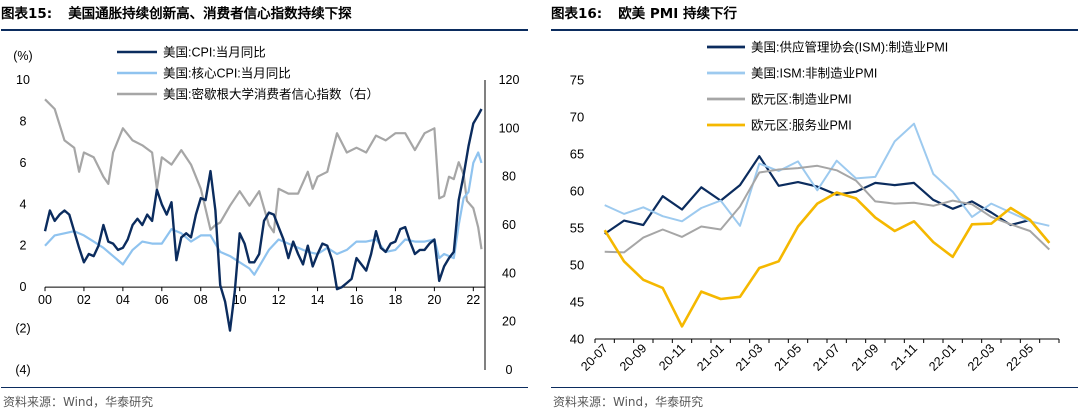 Image resolution: width=1080 pixels, height=413 pixels. Describe the element at coordinates (23, 163) in the screenshot. I see `y-left-tick-label: 6` at that location.